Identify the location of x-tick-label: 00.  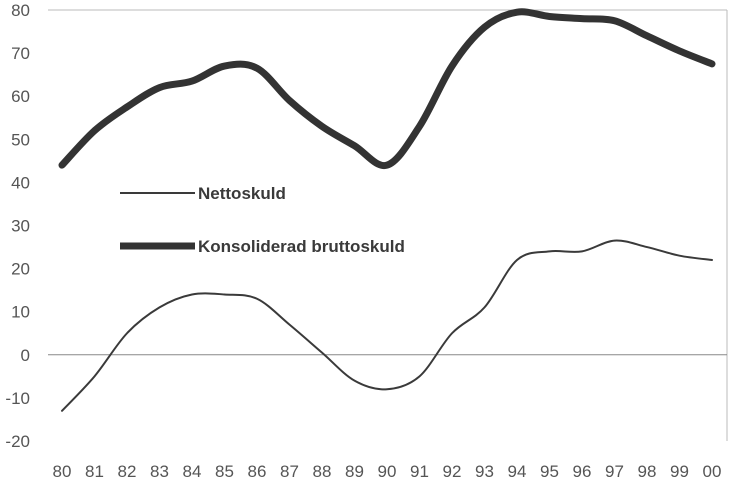
(712, 471).